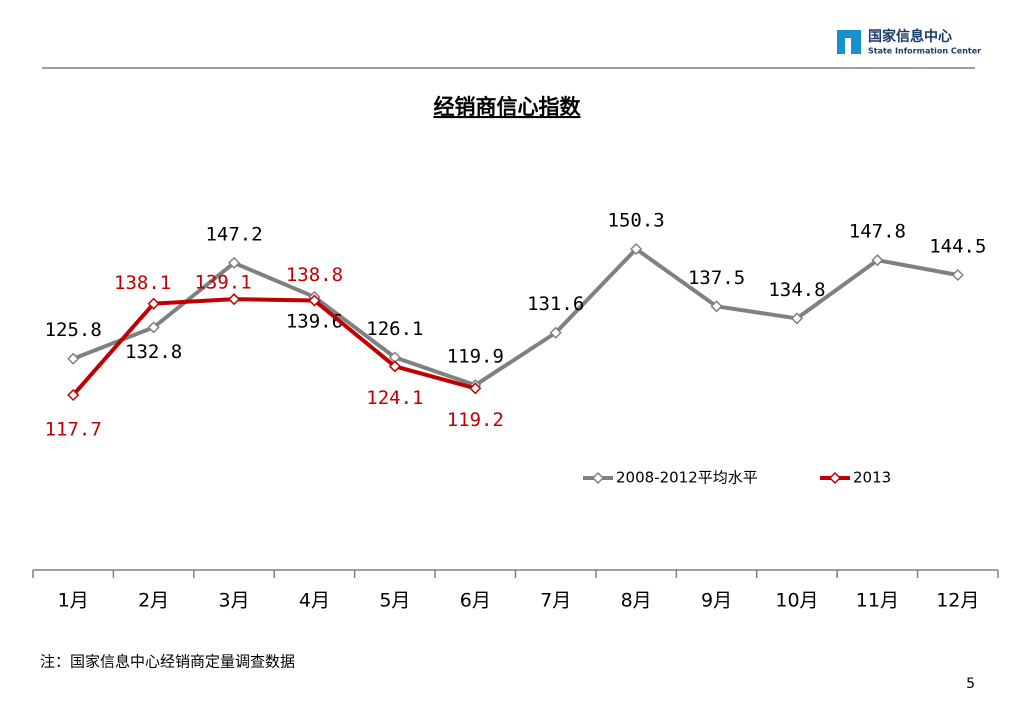  Describe the element at coordinates (273, 347) in the screenshot. I see `series-line` at that location.